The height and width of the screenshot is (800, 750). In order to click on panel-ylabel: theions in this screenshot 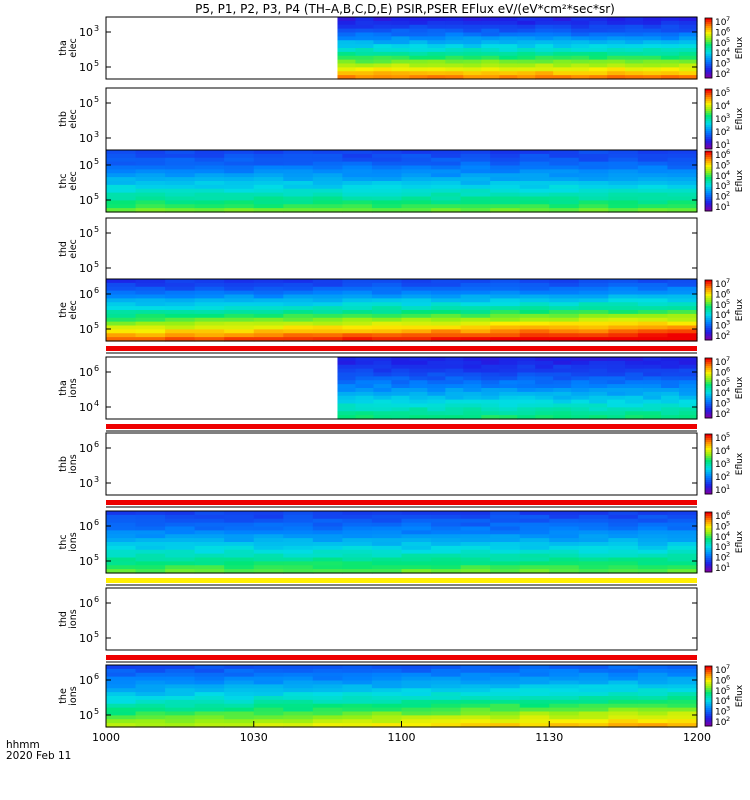, I will do `click(68, 695)`.